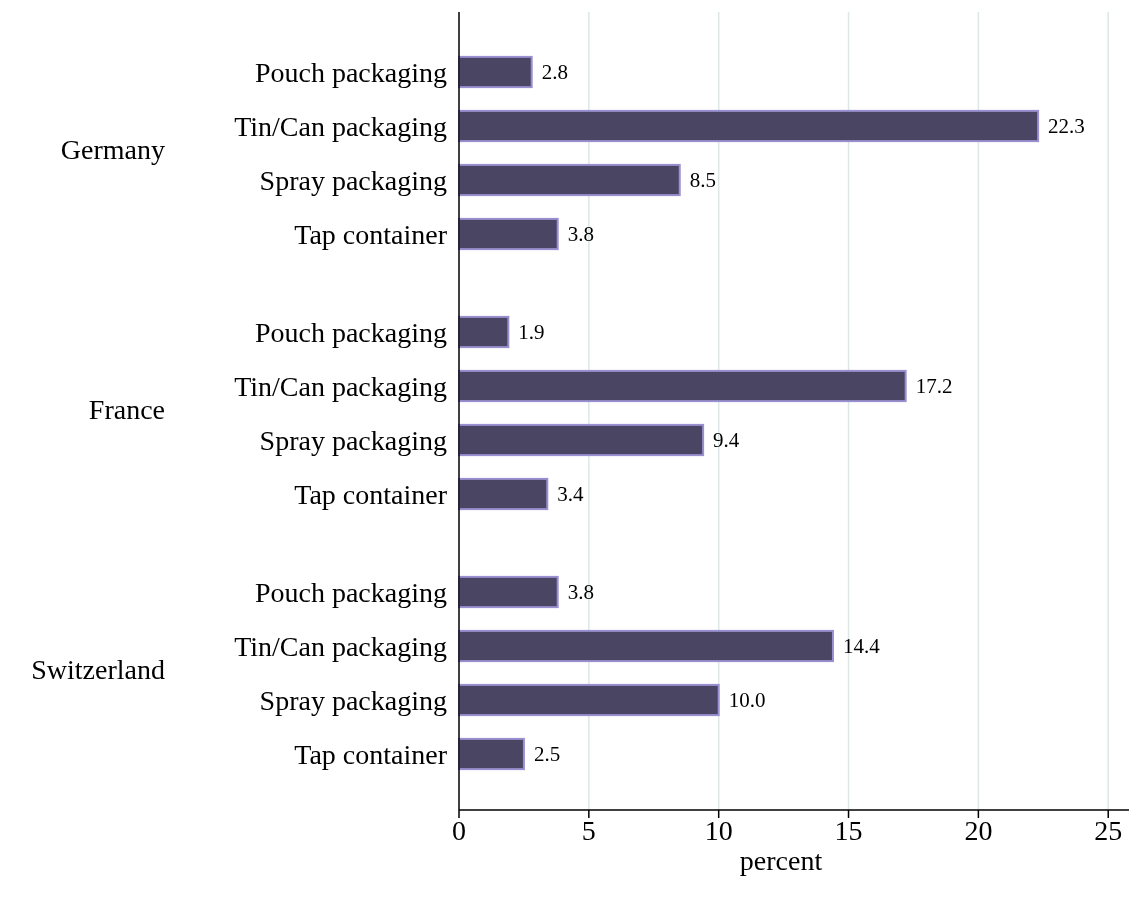  Describe the element at coordinates (848, 830) in the screenshot. I see `x-tick-label: 15` at that location.